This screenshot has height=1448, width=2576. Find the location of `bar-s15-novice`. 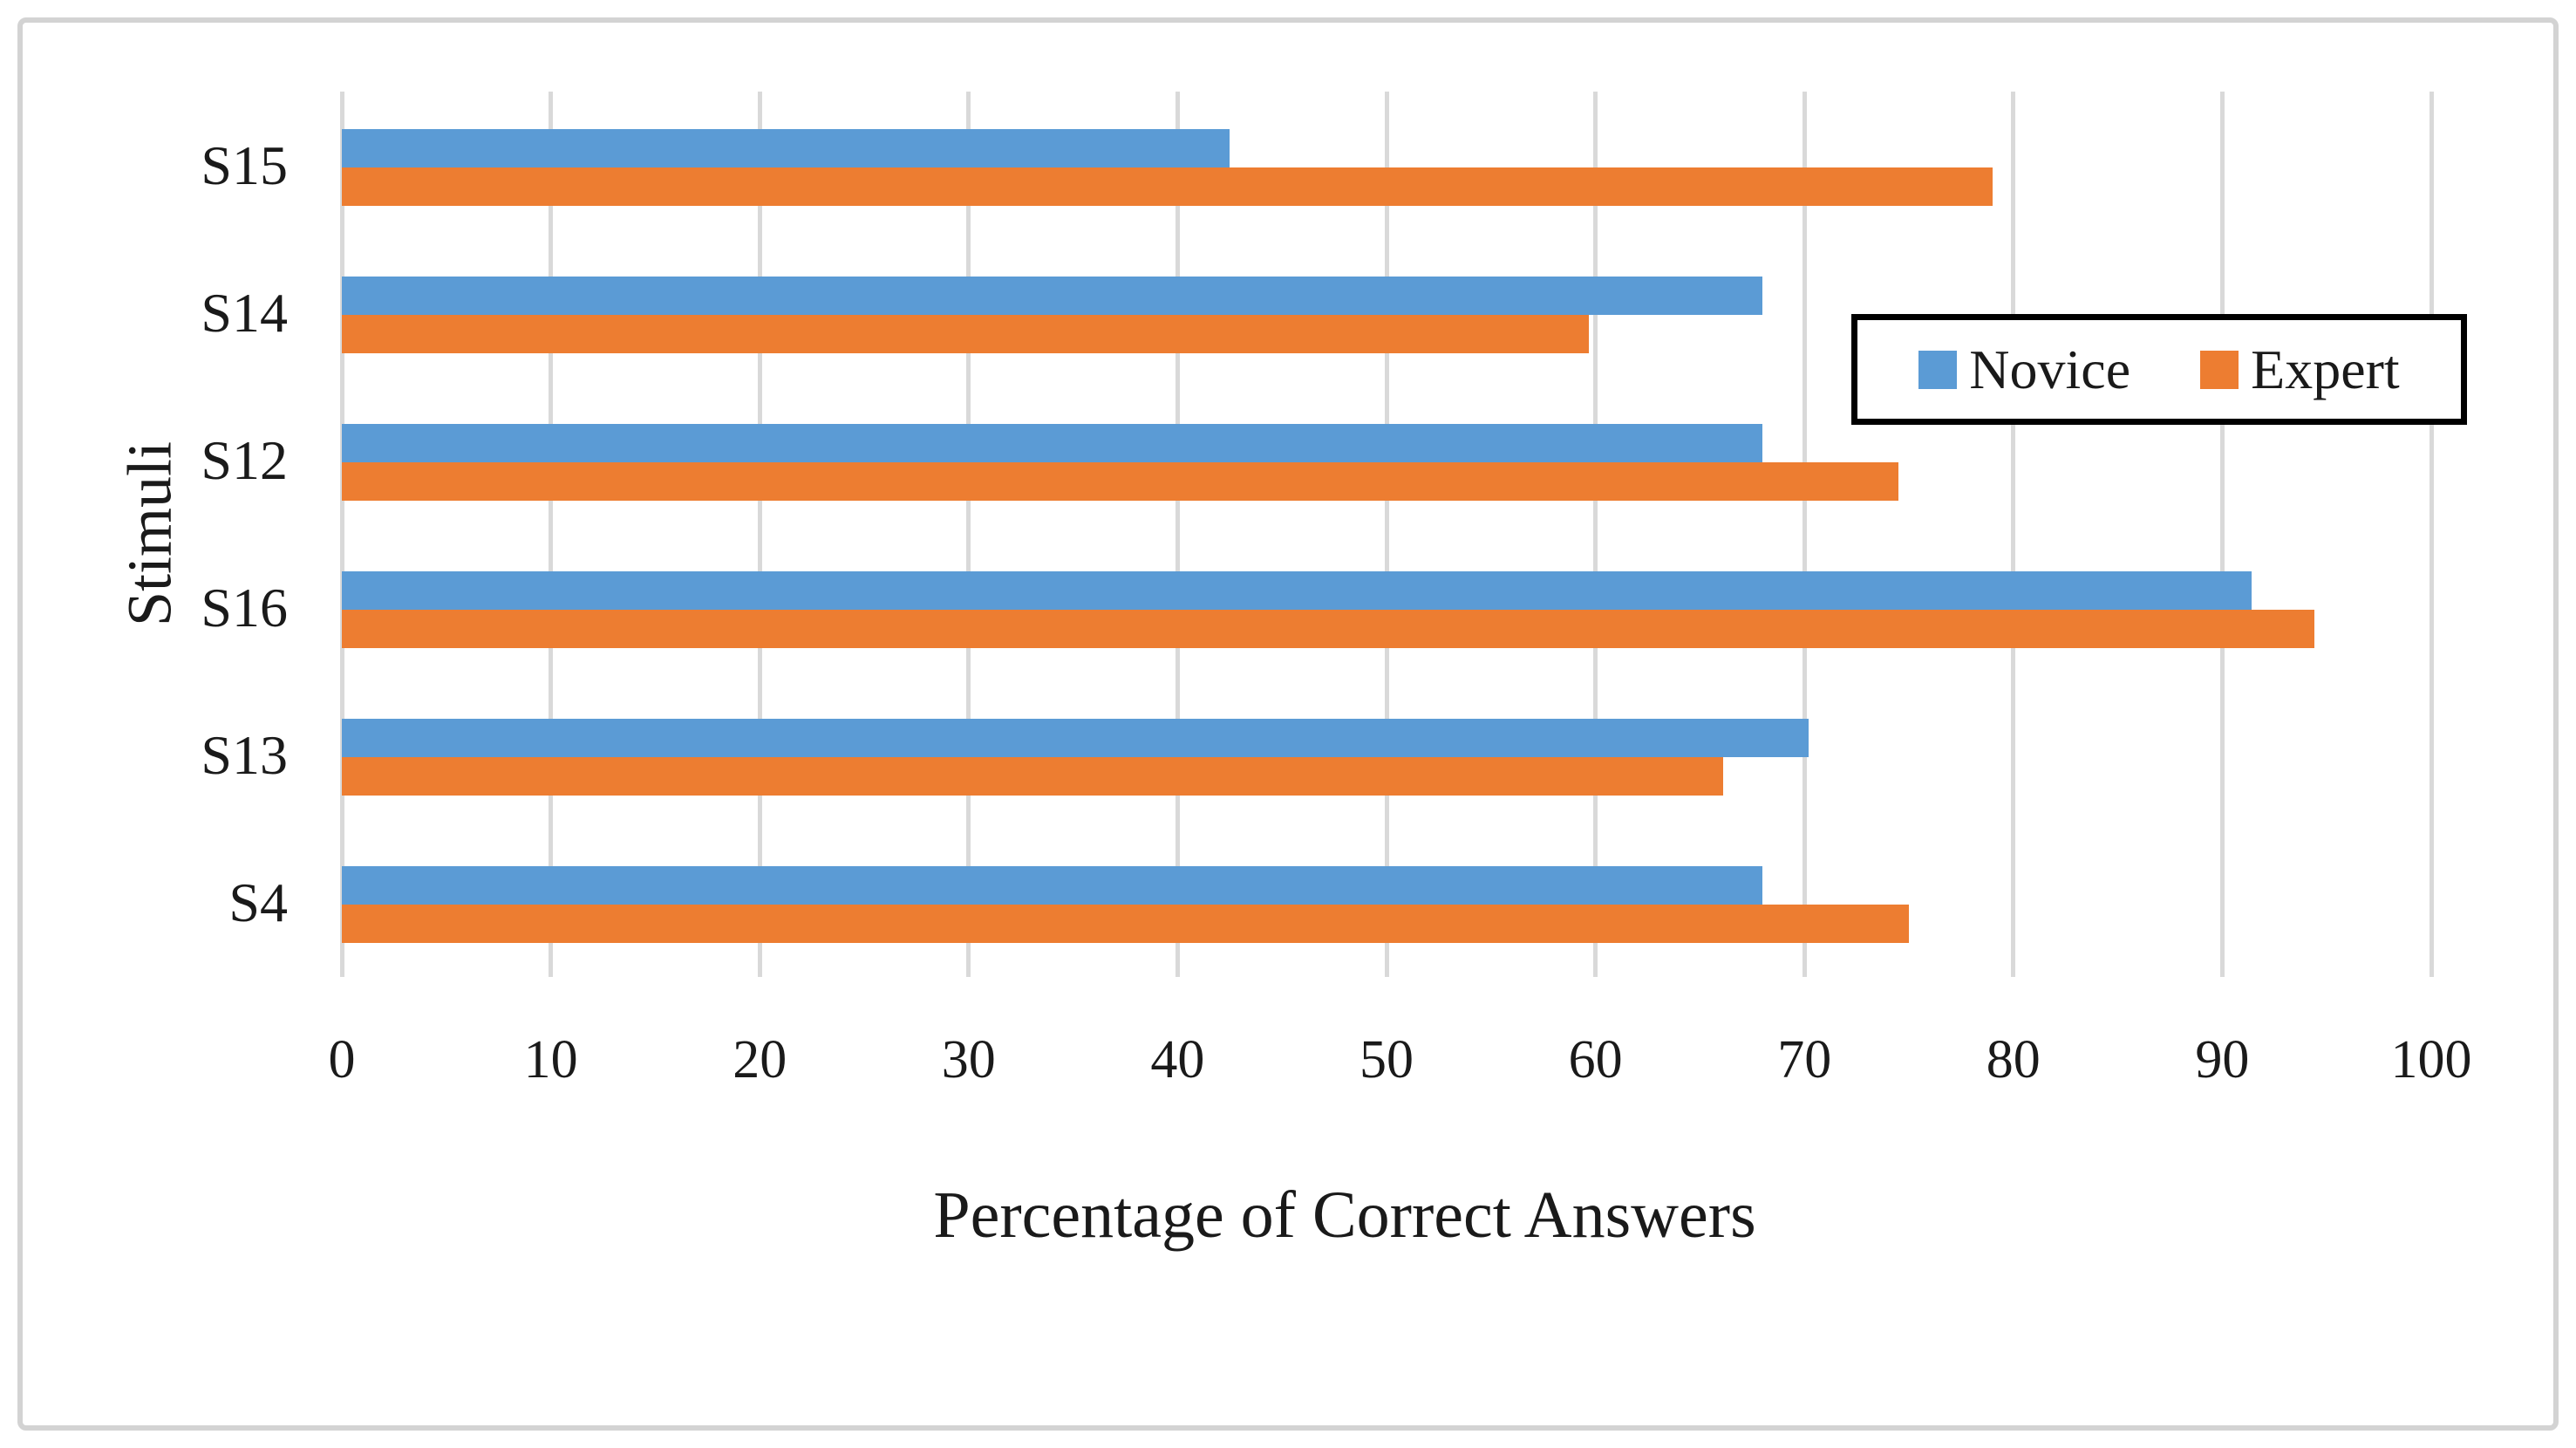

bar-s15-novice is located at coordinates (786, 147).